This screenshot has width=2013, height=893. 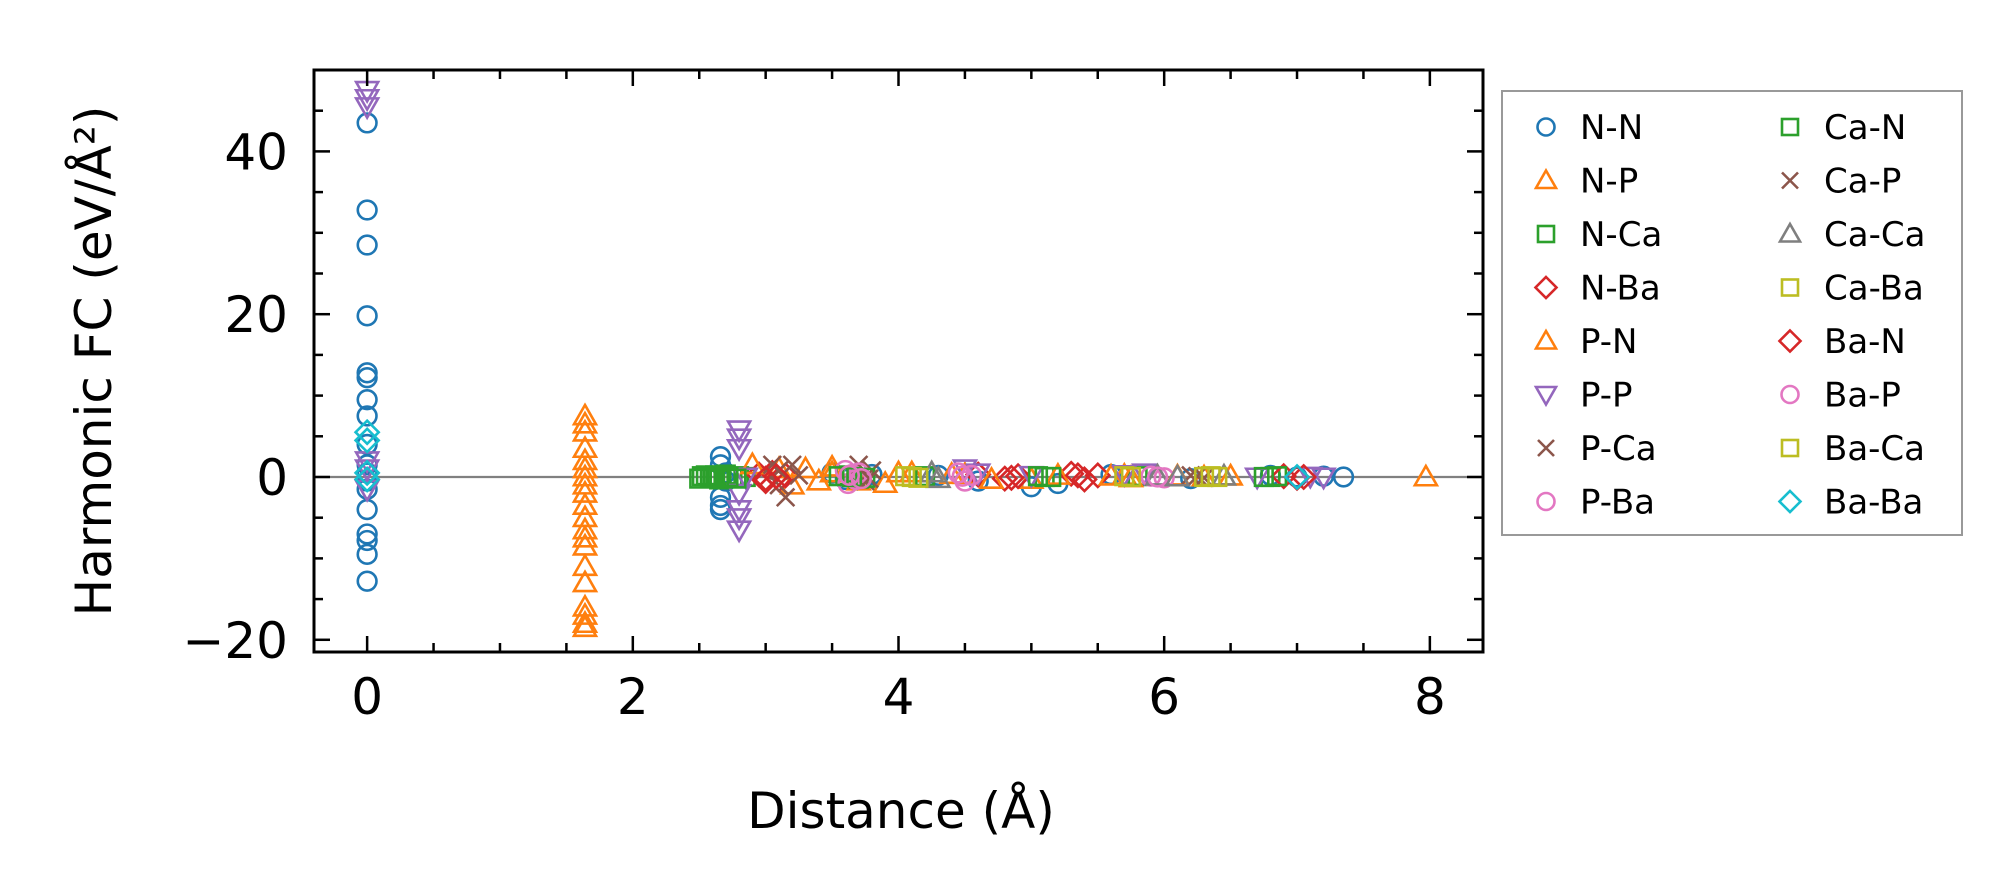 I want to click on legend-label: N-Ba, so click(x=1620, y=289).